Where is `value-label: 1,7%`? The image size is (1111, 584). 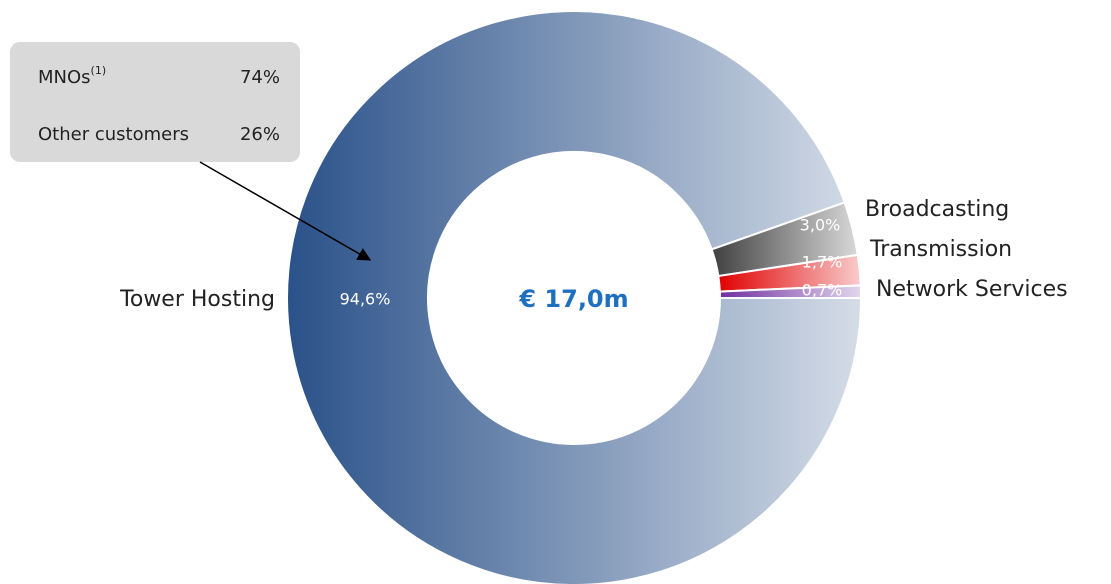
value-label: 1,7% is located at coordinates (822, 262).